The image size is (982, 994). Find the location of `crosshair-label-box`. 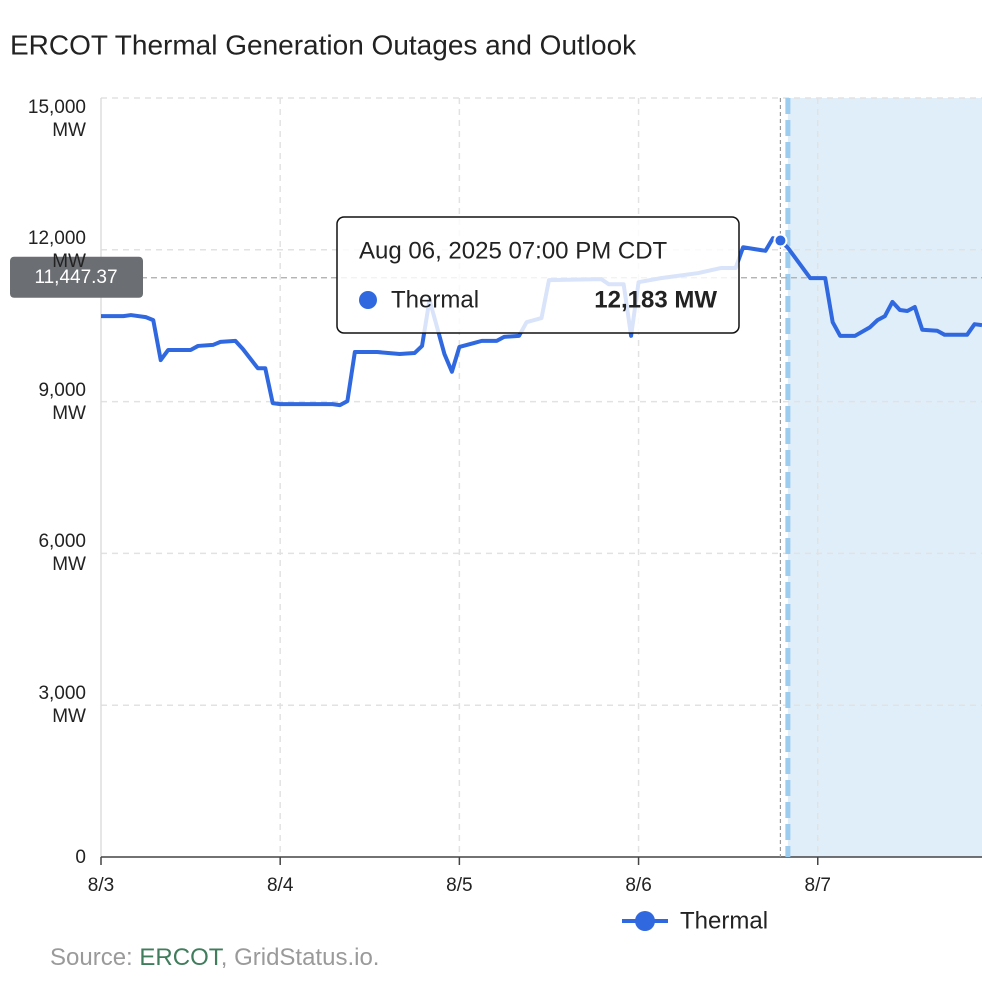

crosshair-label-box is located at coordinates (76, 277).